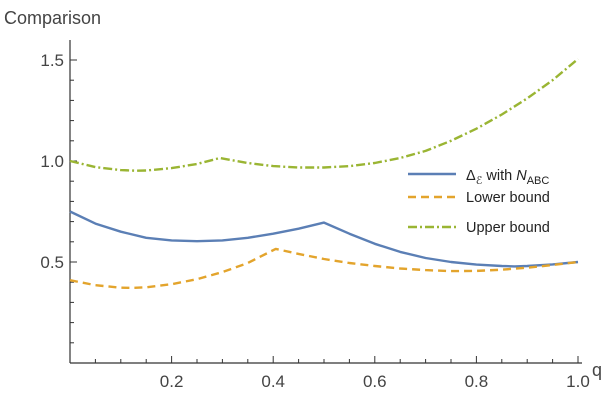 The width and height of the screenshot is (614, 394). Describe the element at coordinates (172, 381) in the screenshot. I see `x-tick-label: 0.2` at that location.